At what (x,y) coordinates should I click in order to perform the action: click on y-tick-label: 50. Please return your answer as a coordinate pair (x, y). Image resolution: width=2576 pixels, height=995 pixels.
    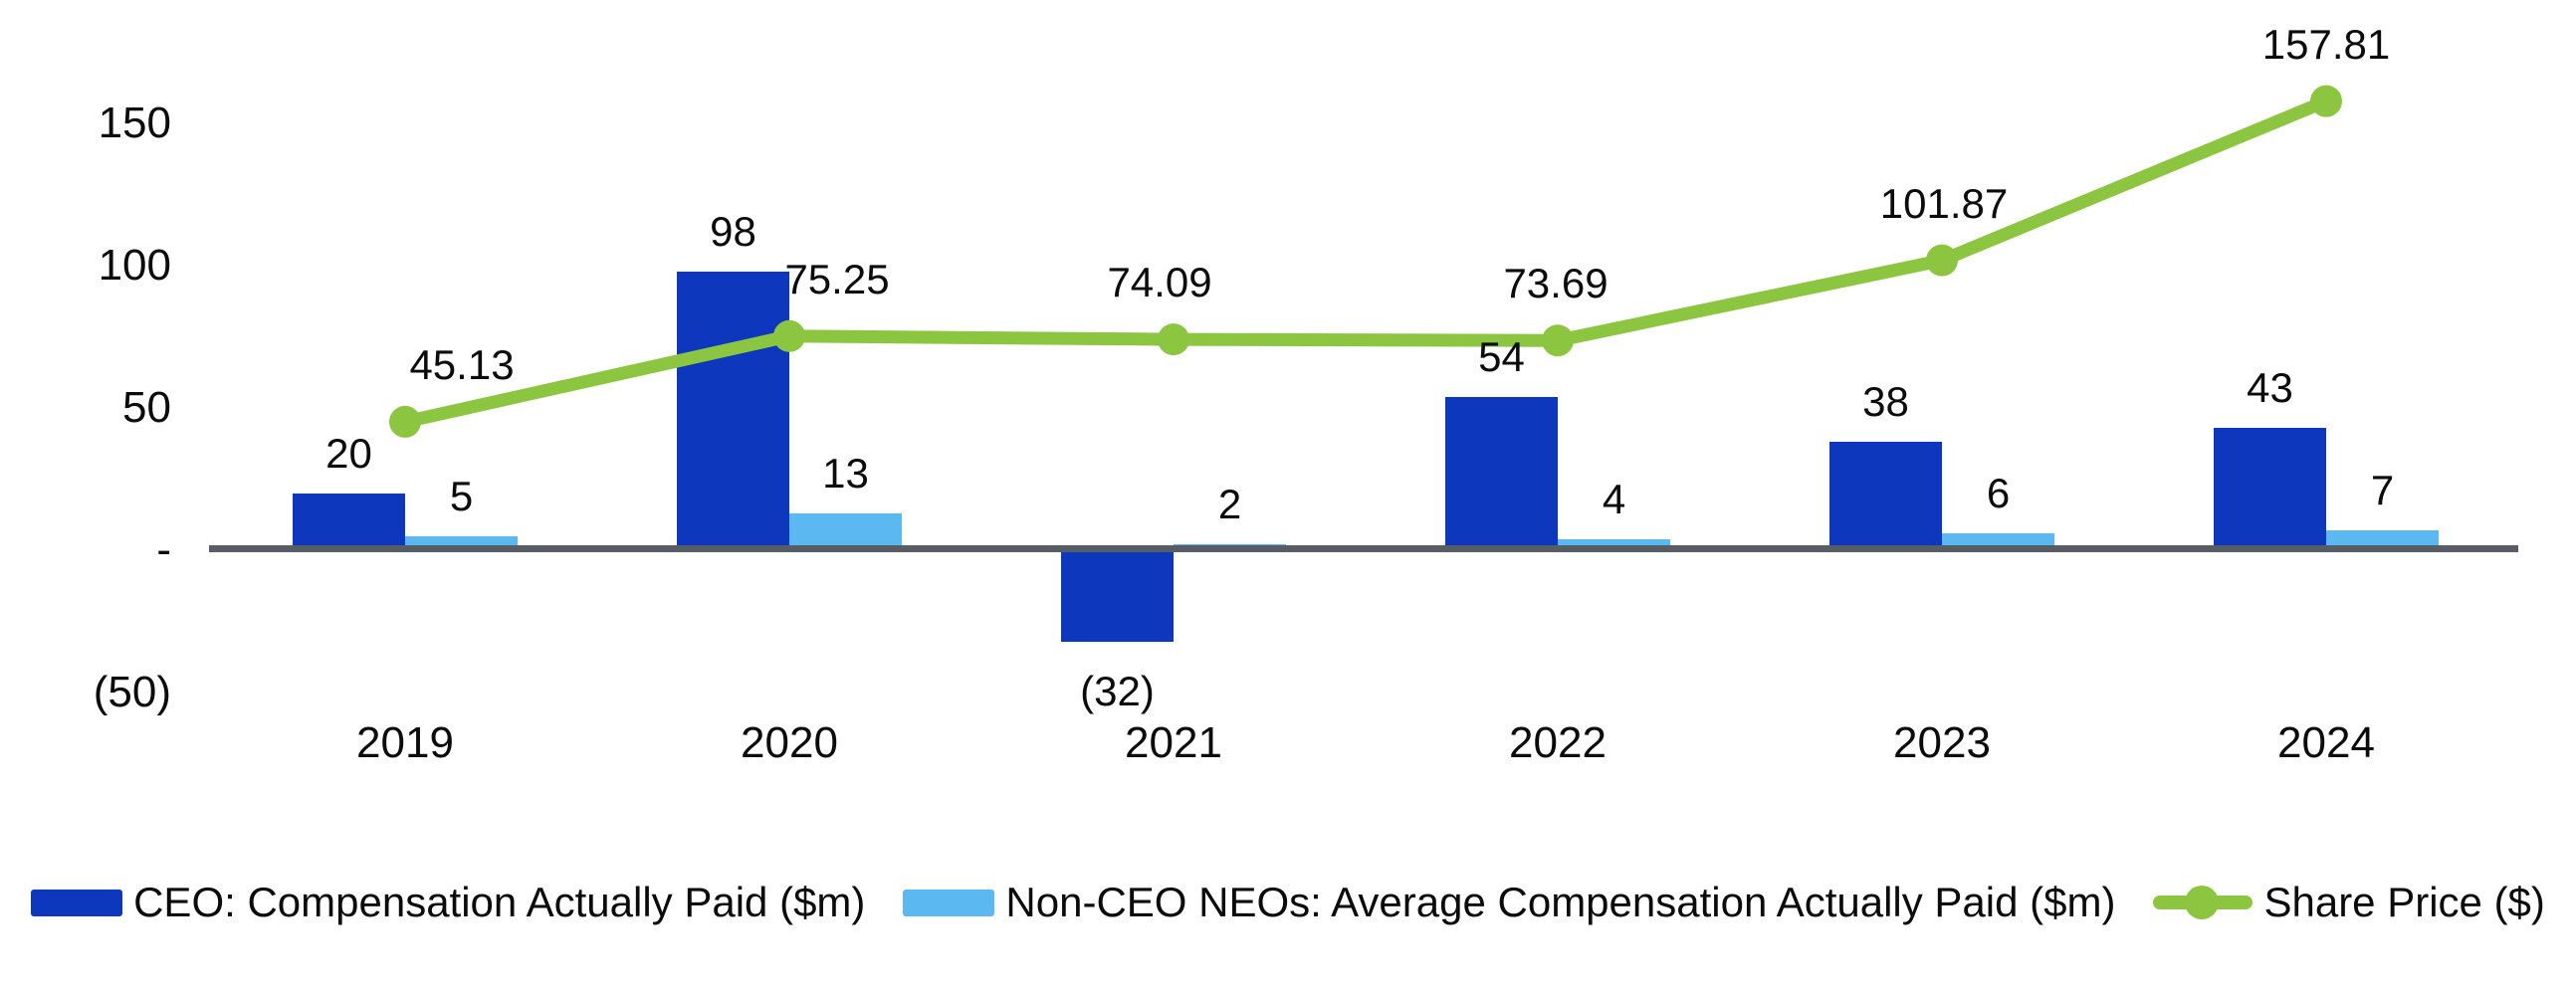
    Looking at the image, I should click on (146, 407).